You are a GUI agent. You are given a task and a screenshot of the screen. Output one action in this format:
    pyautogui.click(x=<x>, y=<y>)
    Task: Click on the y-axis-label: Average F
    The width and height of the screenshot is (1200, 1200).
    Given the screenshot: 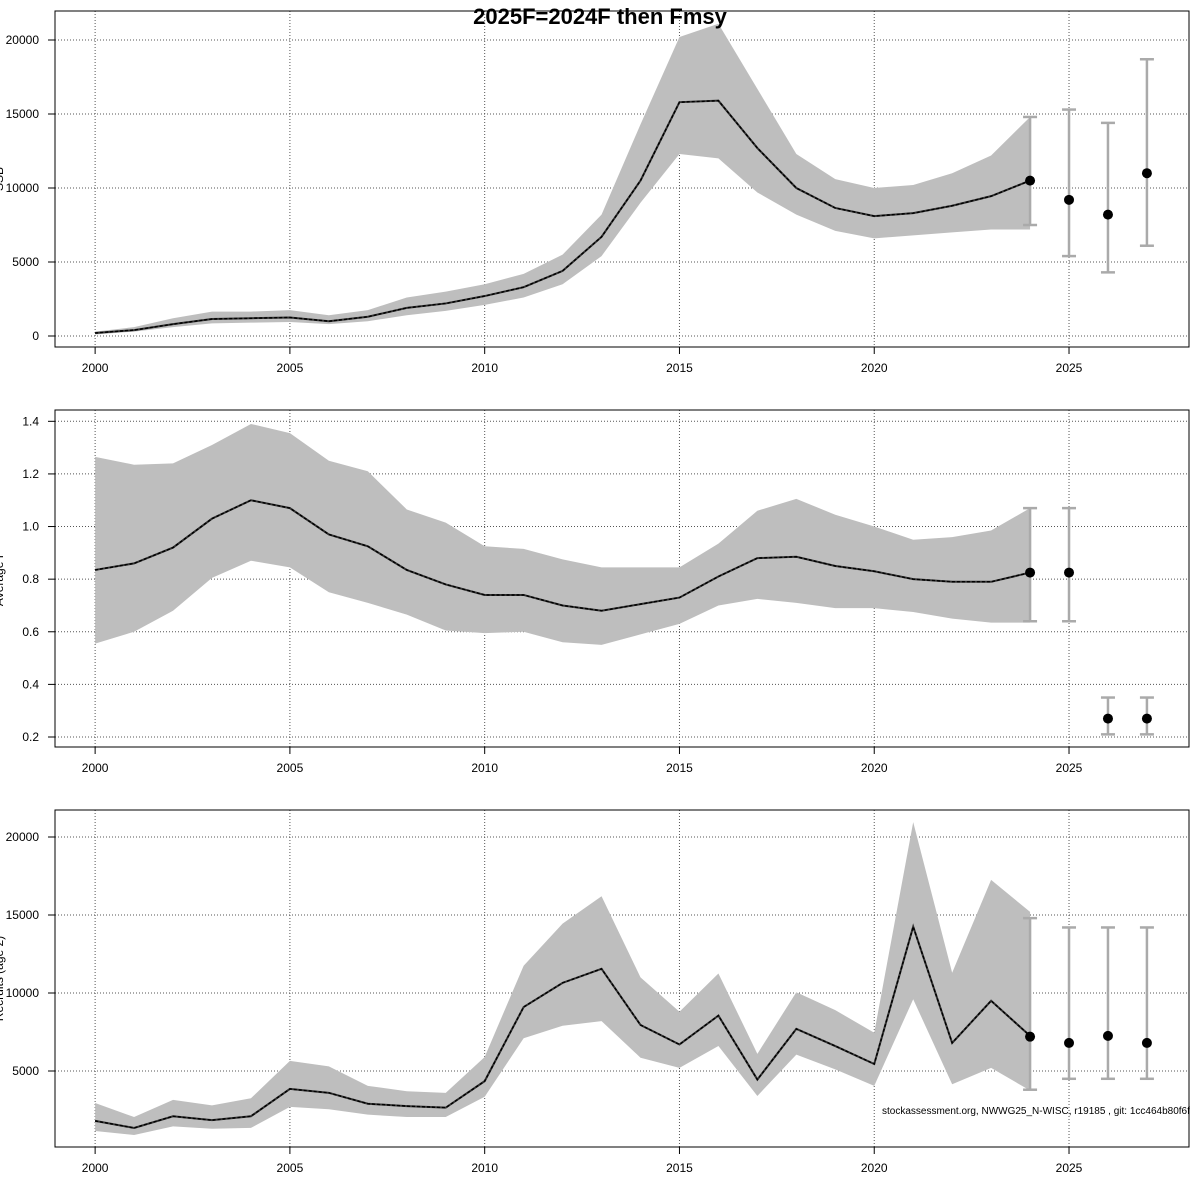 What is the action you would take?
    pyautogui.click(x=3, y=578)
    